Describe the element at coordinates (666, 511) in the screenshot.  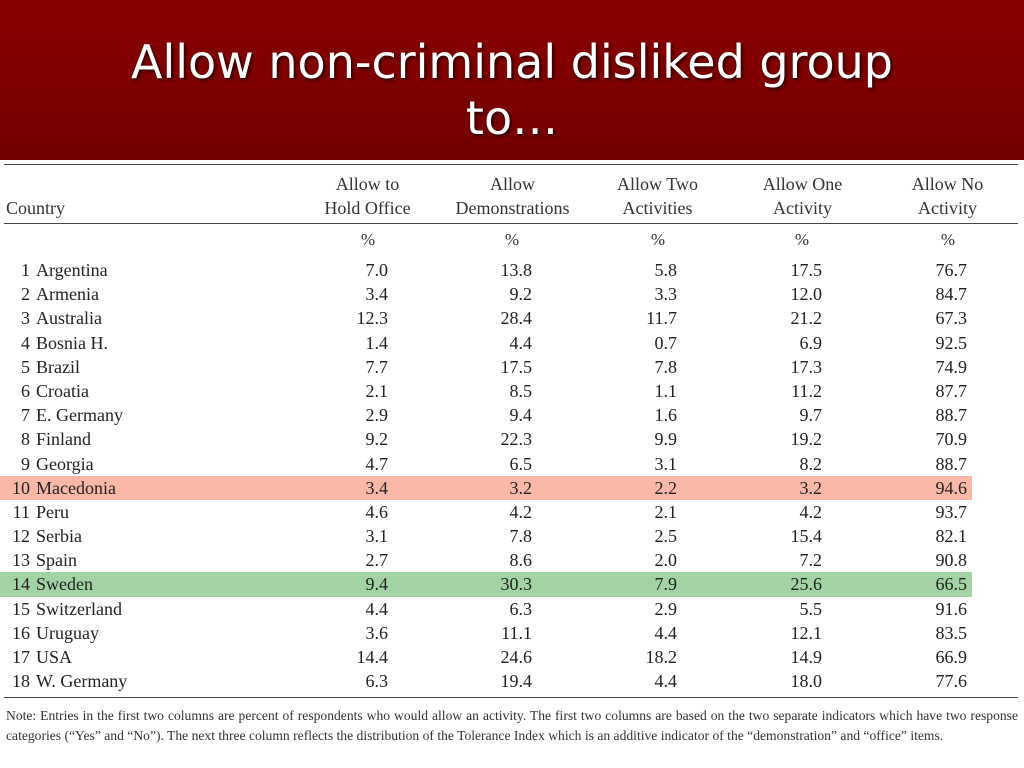
I see `cell-two-activities: 2.1` at that location.